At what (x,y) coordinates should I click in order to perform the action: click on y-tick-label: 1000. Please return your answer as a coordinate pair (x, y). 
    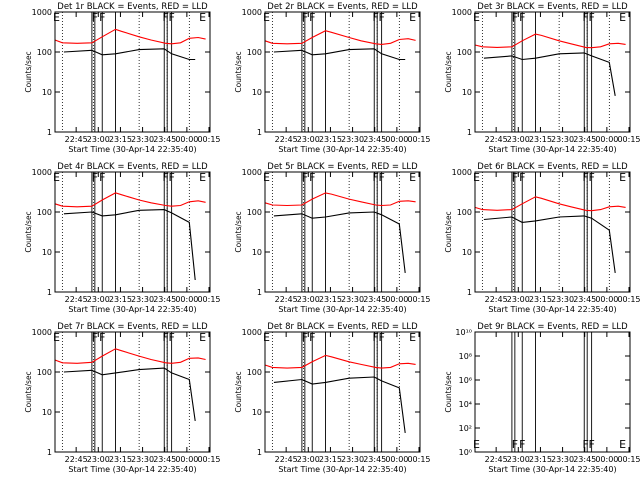
    Looking at the image, I should click on (252, 332).